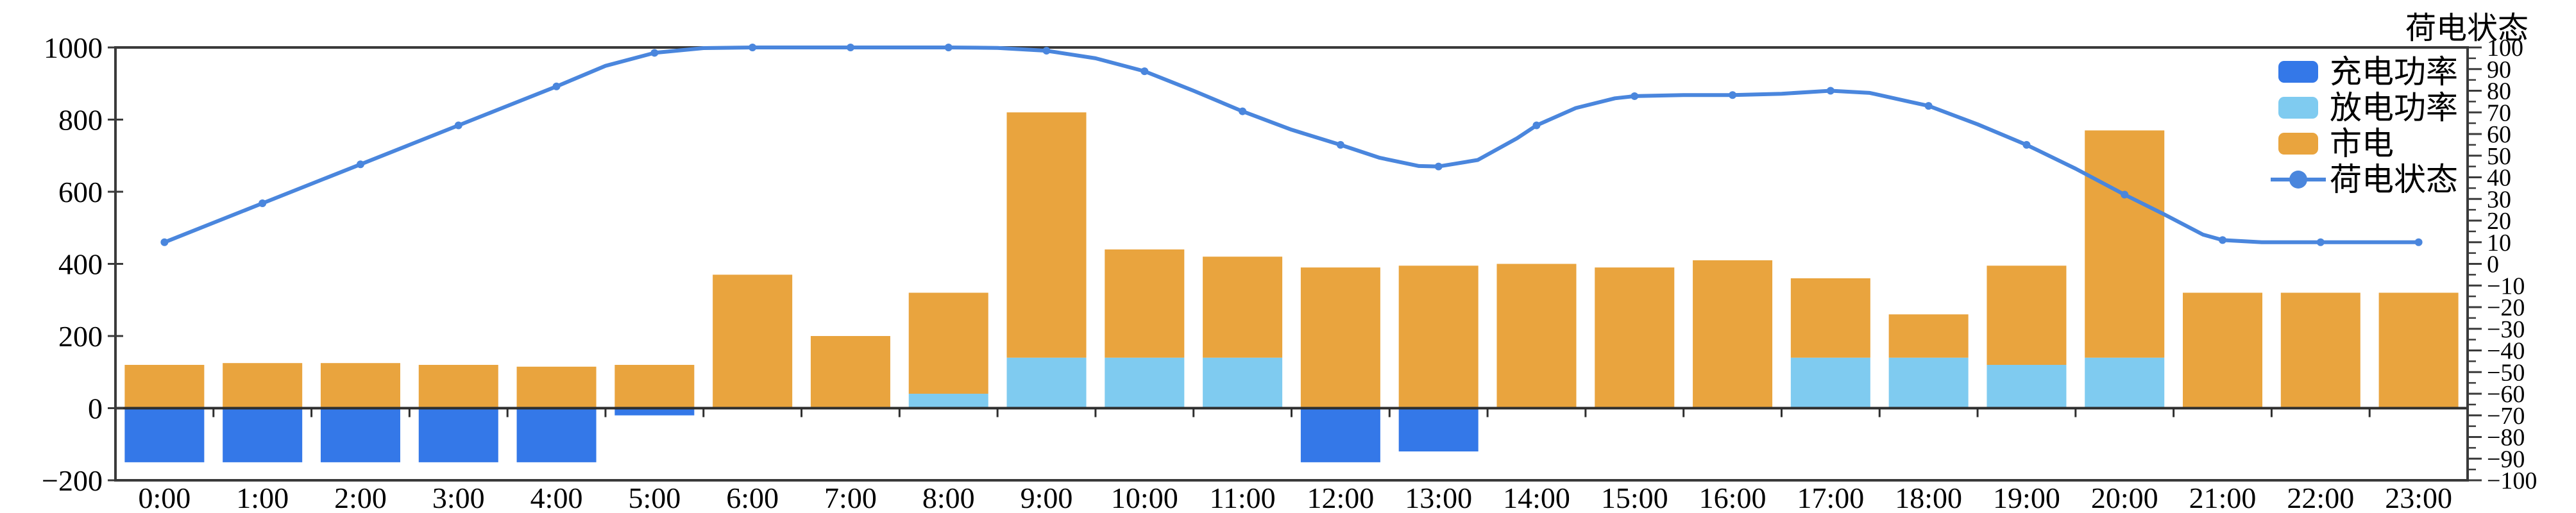  I want to click on right-axis-tick-label: −100, so click(2512, 480).